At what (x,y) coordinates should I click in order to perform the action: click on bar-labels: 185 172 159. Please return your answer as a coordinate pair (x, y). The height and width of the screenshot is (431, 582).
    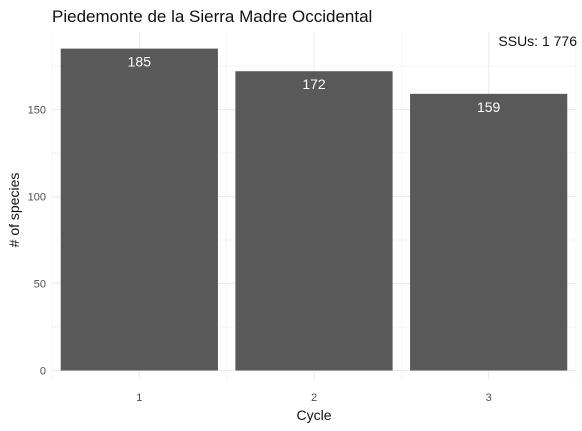
    Looking at the image, I should click on (314, 84).